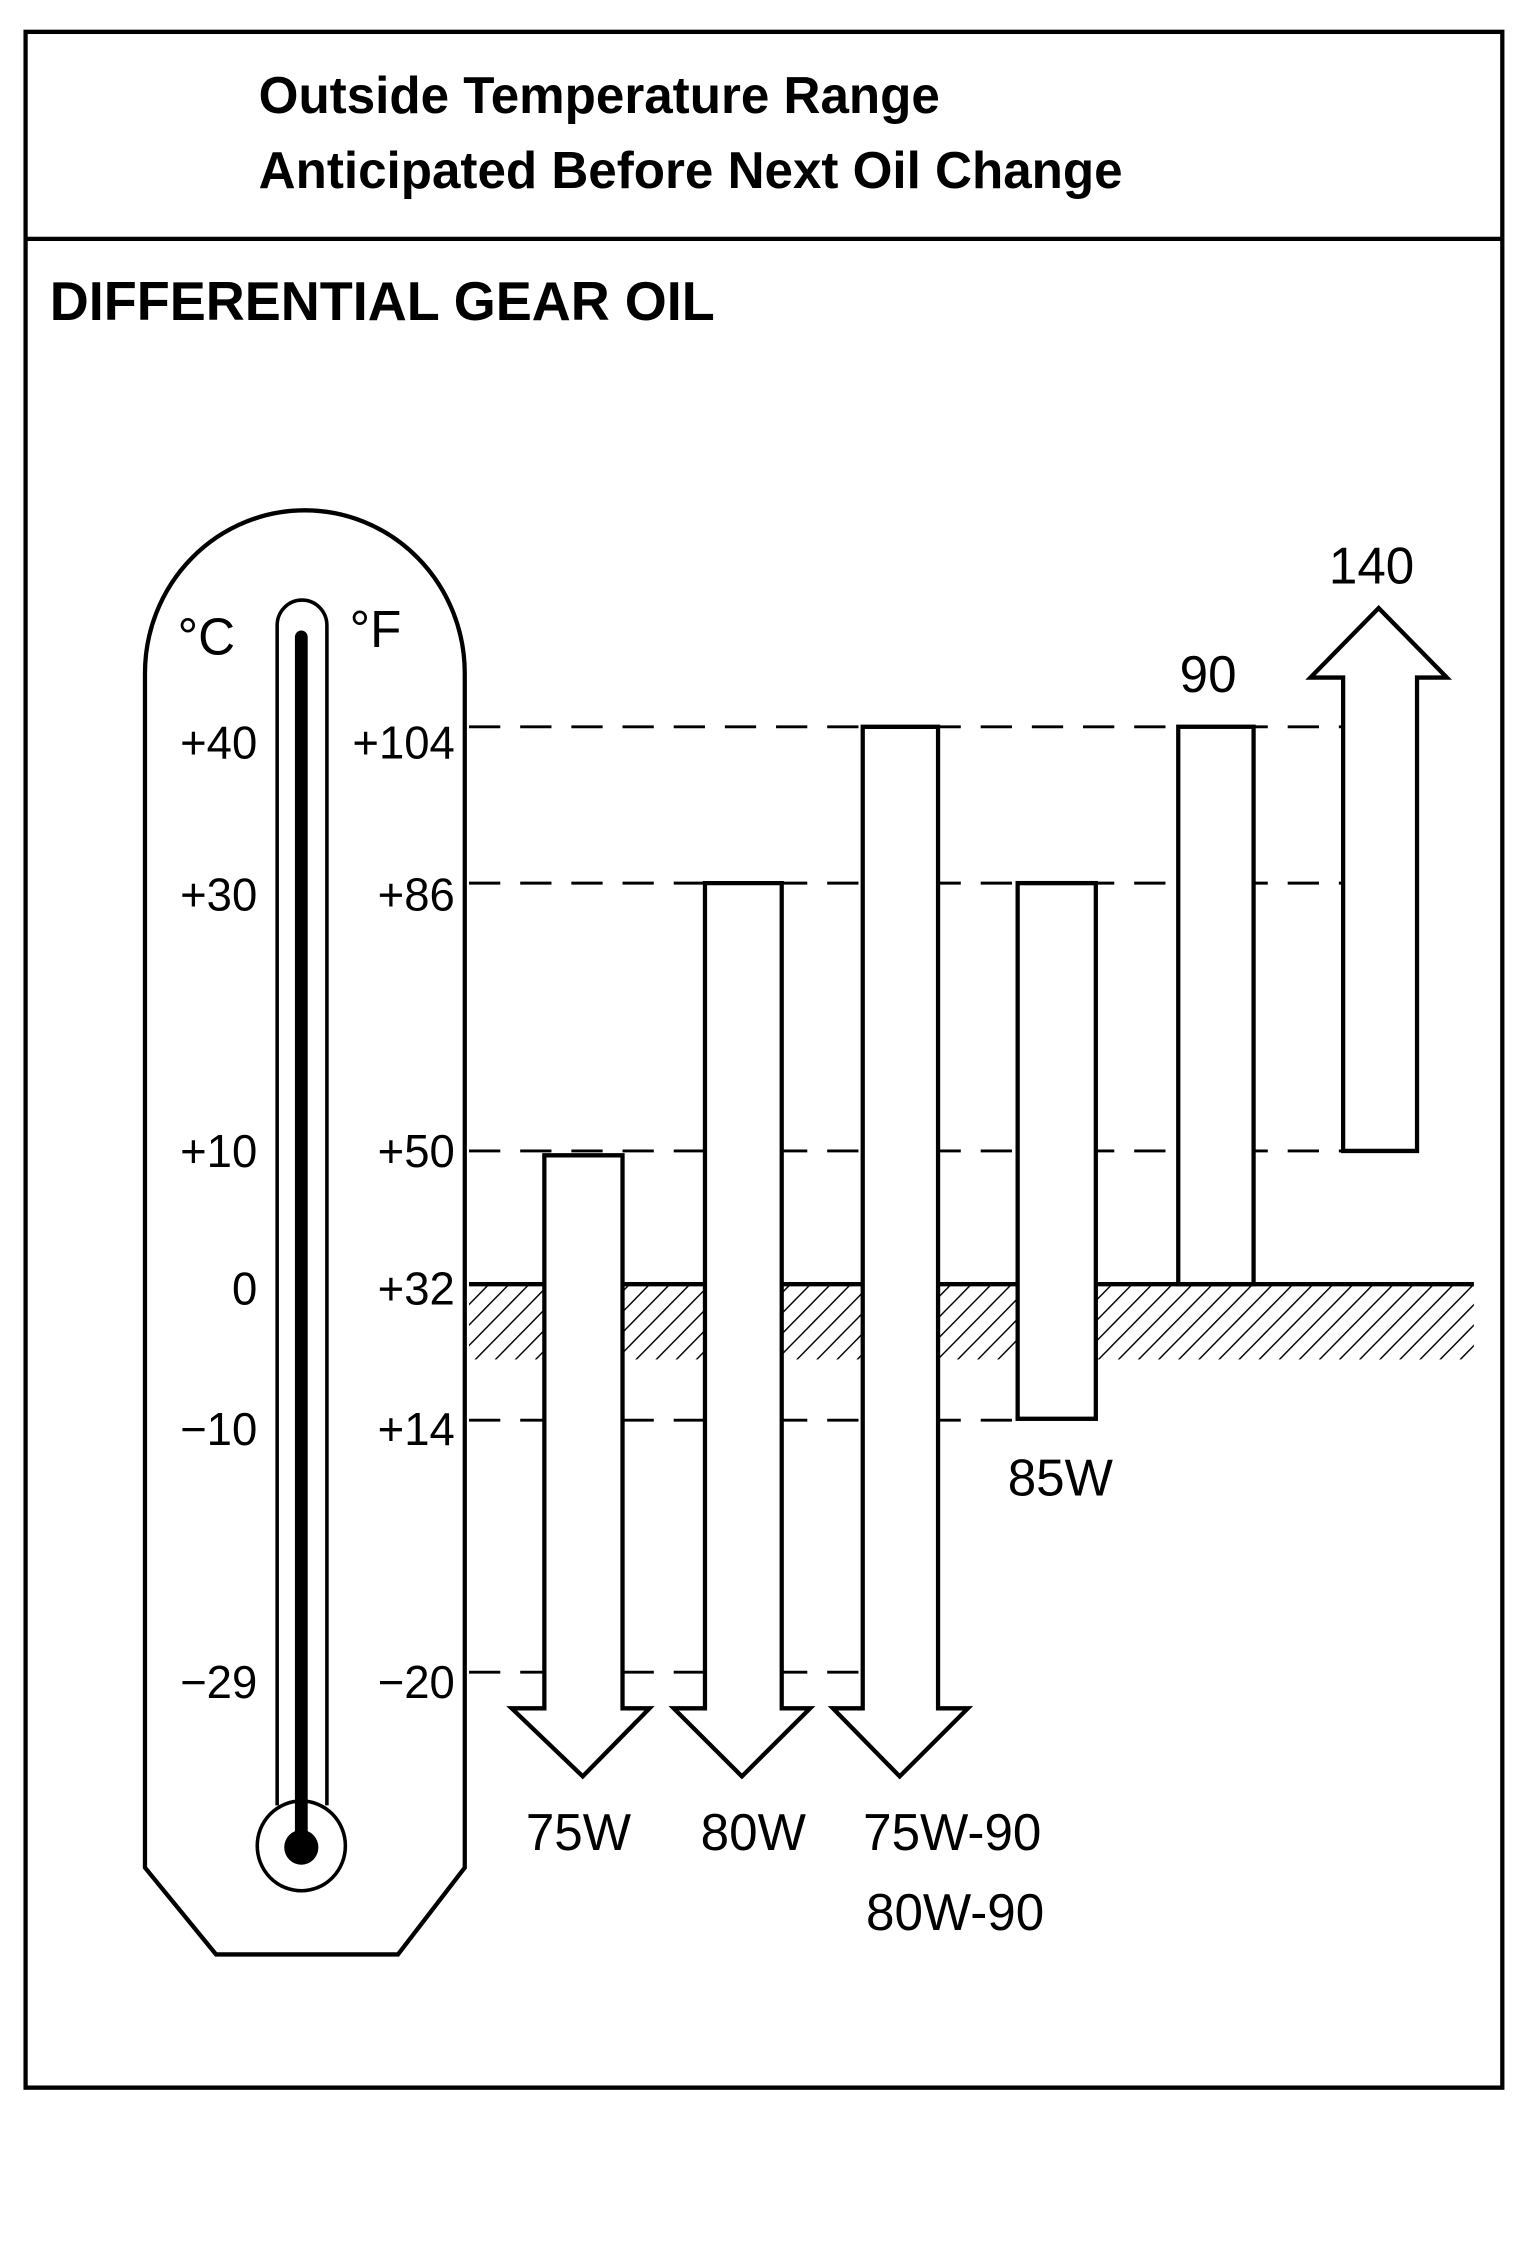 This screenshot has height=2244, width=1535. I want to click on scale-label: +104, so click(403, 742).